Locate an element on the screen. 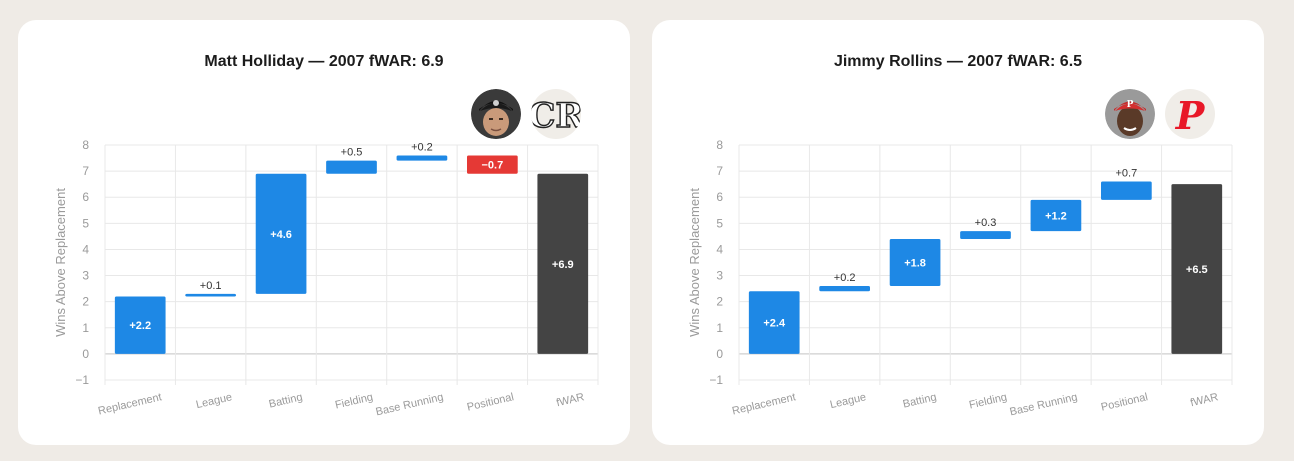  team-logo-text: CR is located at coordinates (556, 116).